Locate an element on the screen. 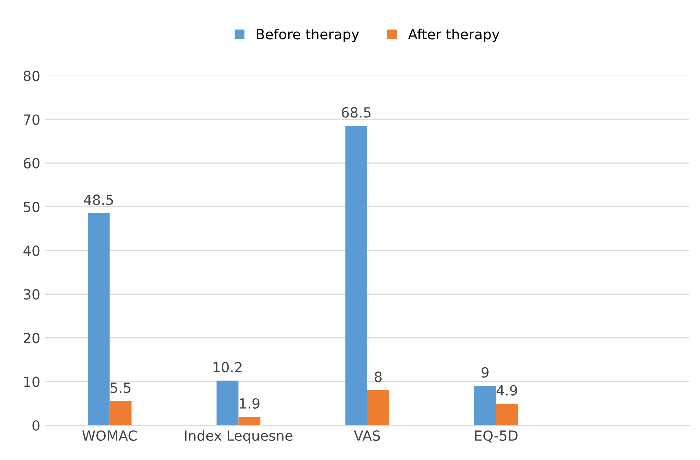  y-tick-label: 20 is located at coordinates (32, 338).